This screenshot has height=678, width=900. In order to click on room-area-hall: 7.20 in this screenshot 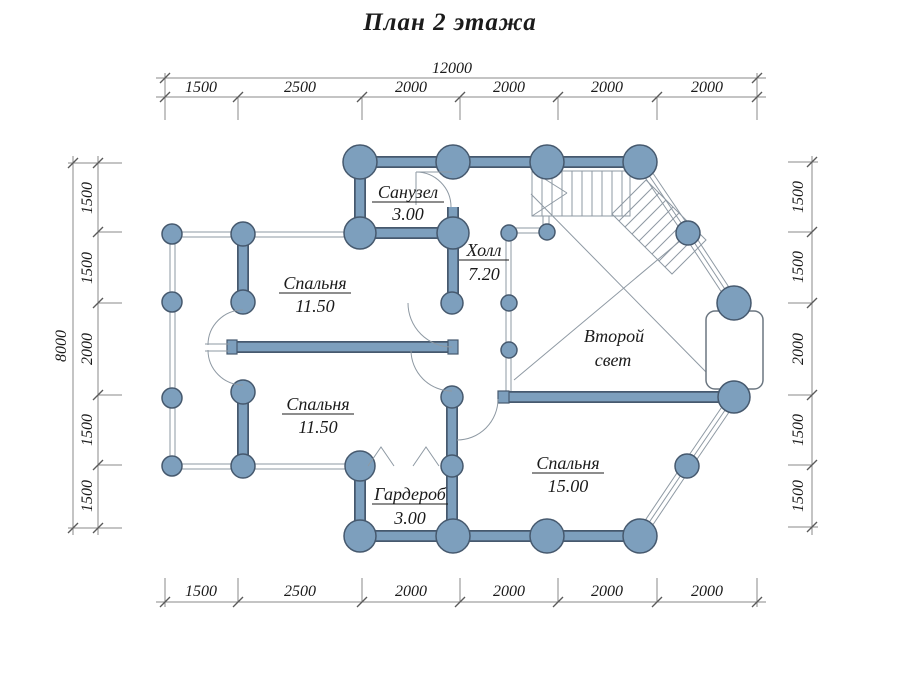, I will do `click(484, 274)`.